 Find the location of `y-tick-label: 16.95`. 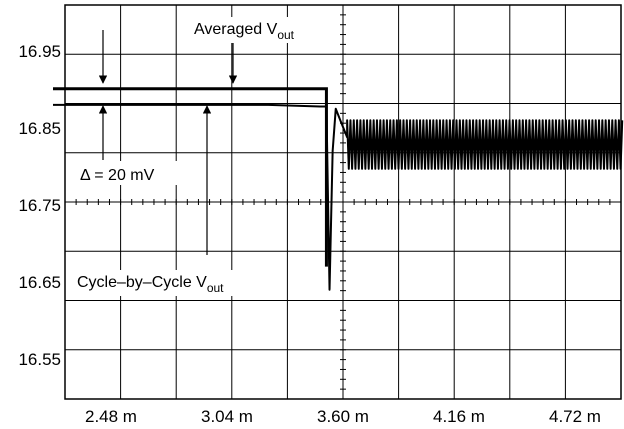

y-tick-label: 16.95 is located at coordinates (39, 51).